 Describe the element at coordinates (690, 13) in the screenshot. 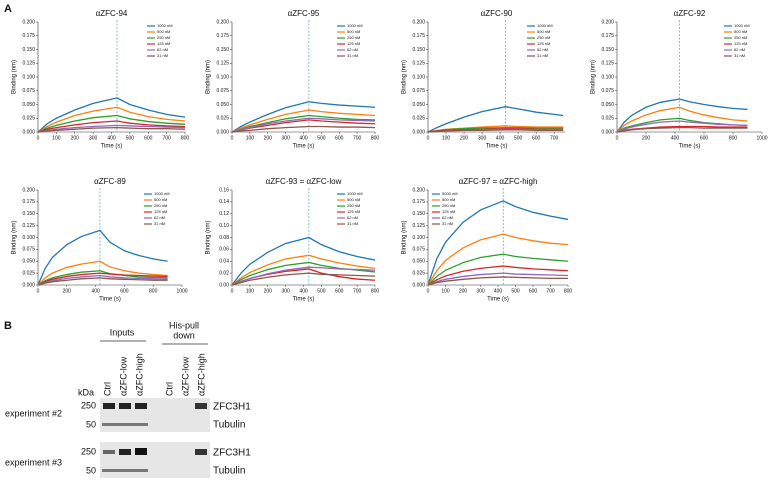

I see `chart-title: αZFC-92` at that location.